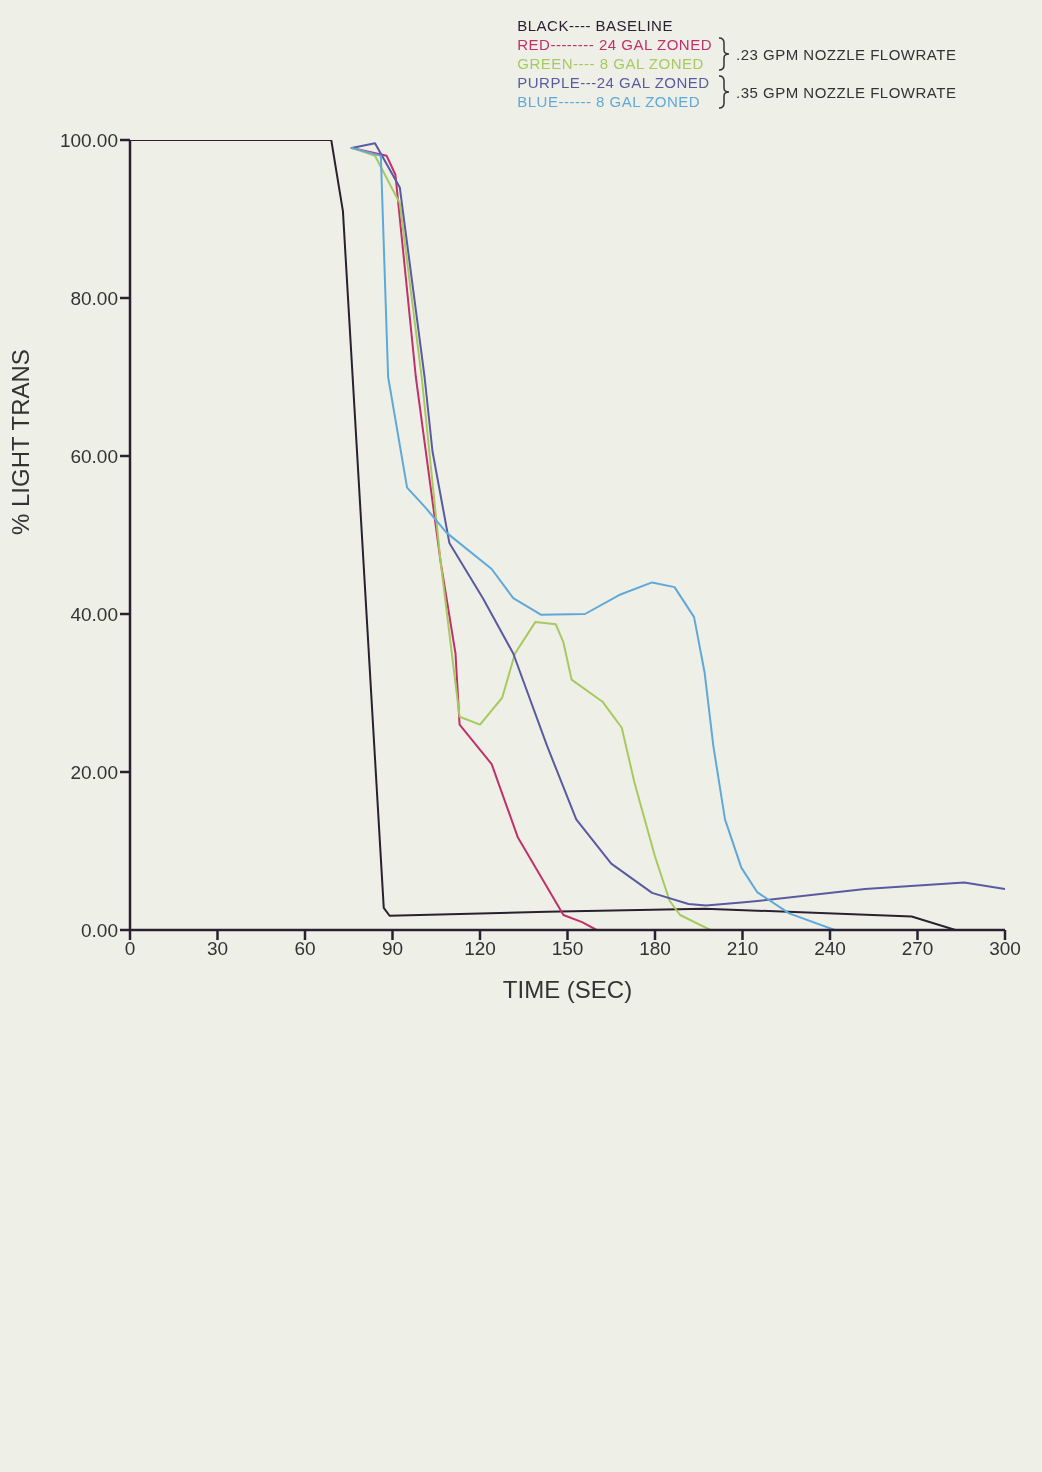  Describe the element at coordinates (305, 949) in the screenshot. I see `x-tick-label: 60` at that location.